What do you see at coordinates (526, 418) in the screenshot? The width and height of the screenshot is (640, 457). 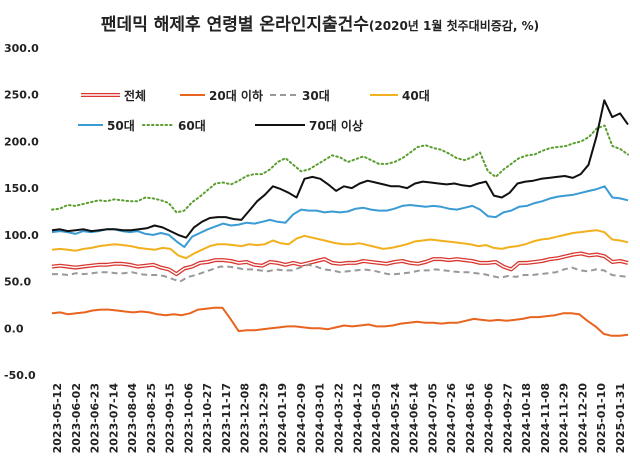 I see `x-tick-label: 2024-10-18` at bounding box center [526, 418].